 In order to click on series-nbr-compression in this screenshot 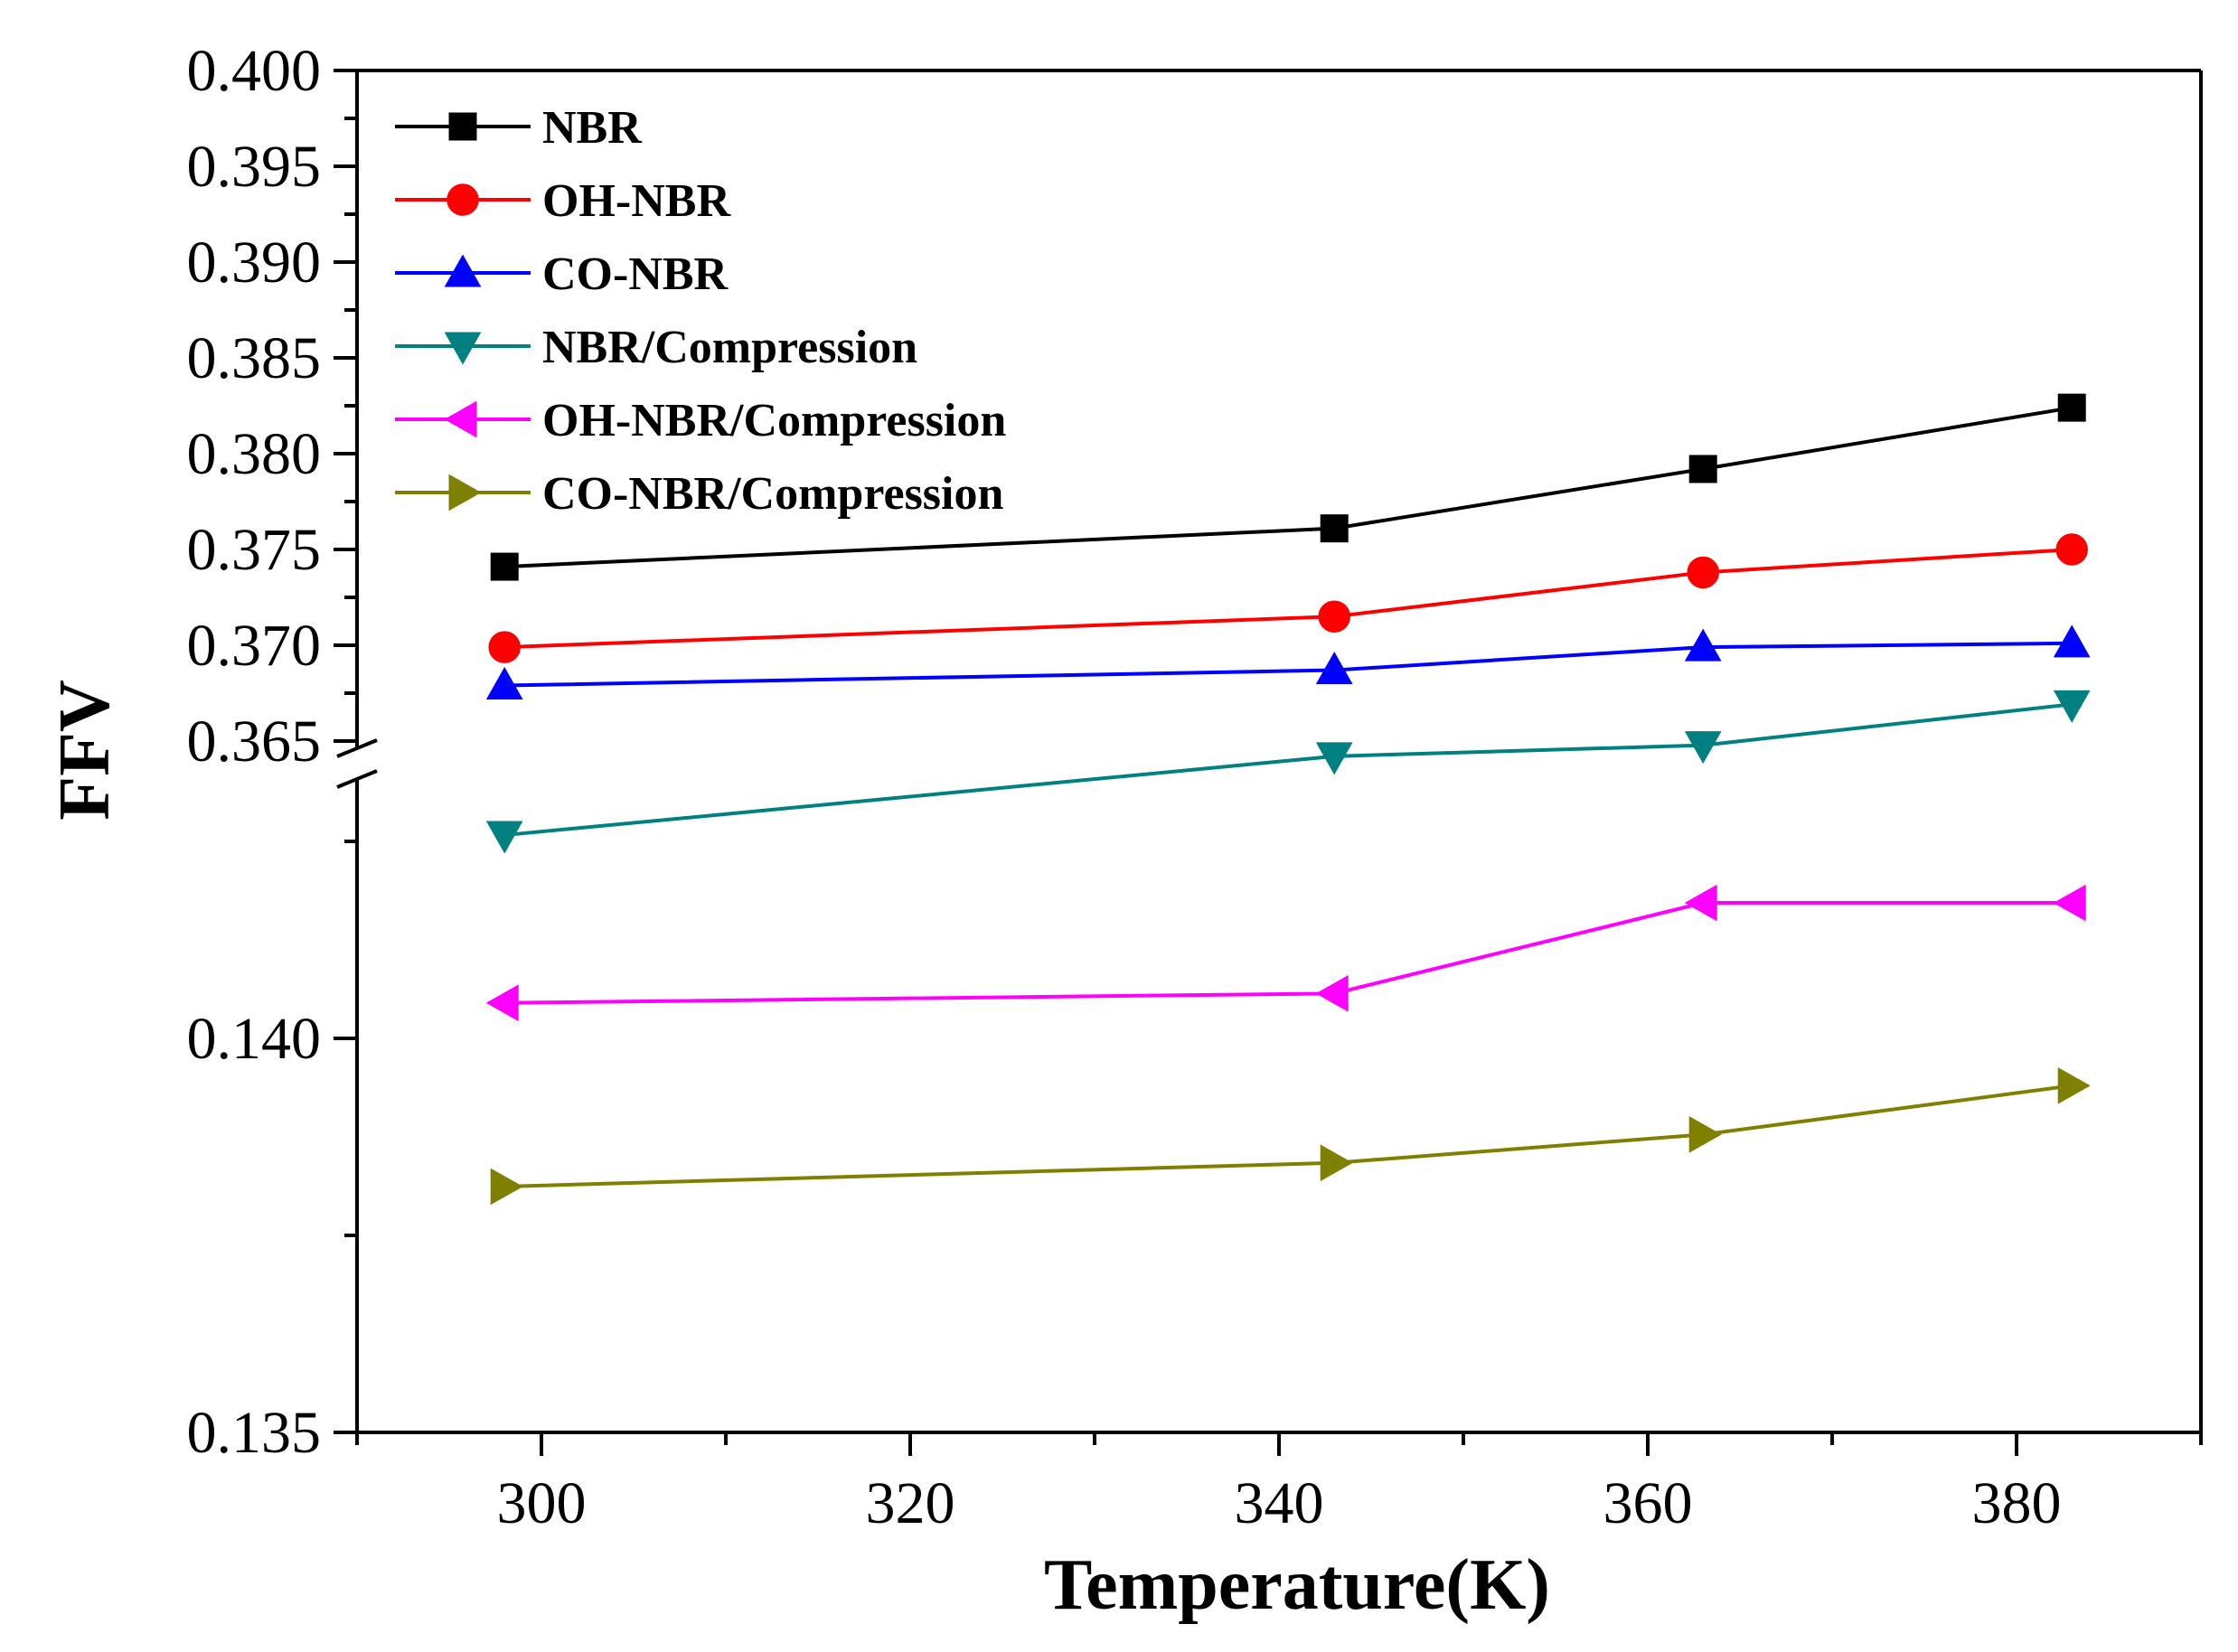, I will do `click(1288, 772)`.